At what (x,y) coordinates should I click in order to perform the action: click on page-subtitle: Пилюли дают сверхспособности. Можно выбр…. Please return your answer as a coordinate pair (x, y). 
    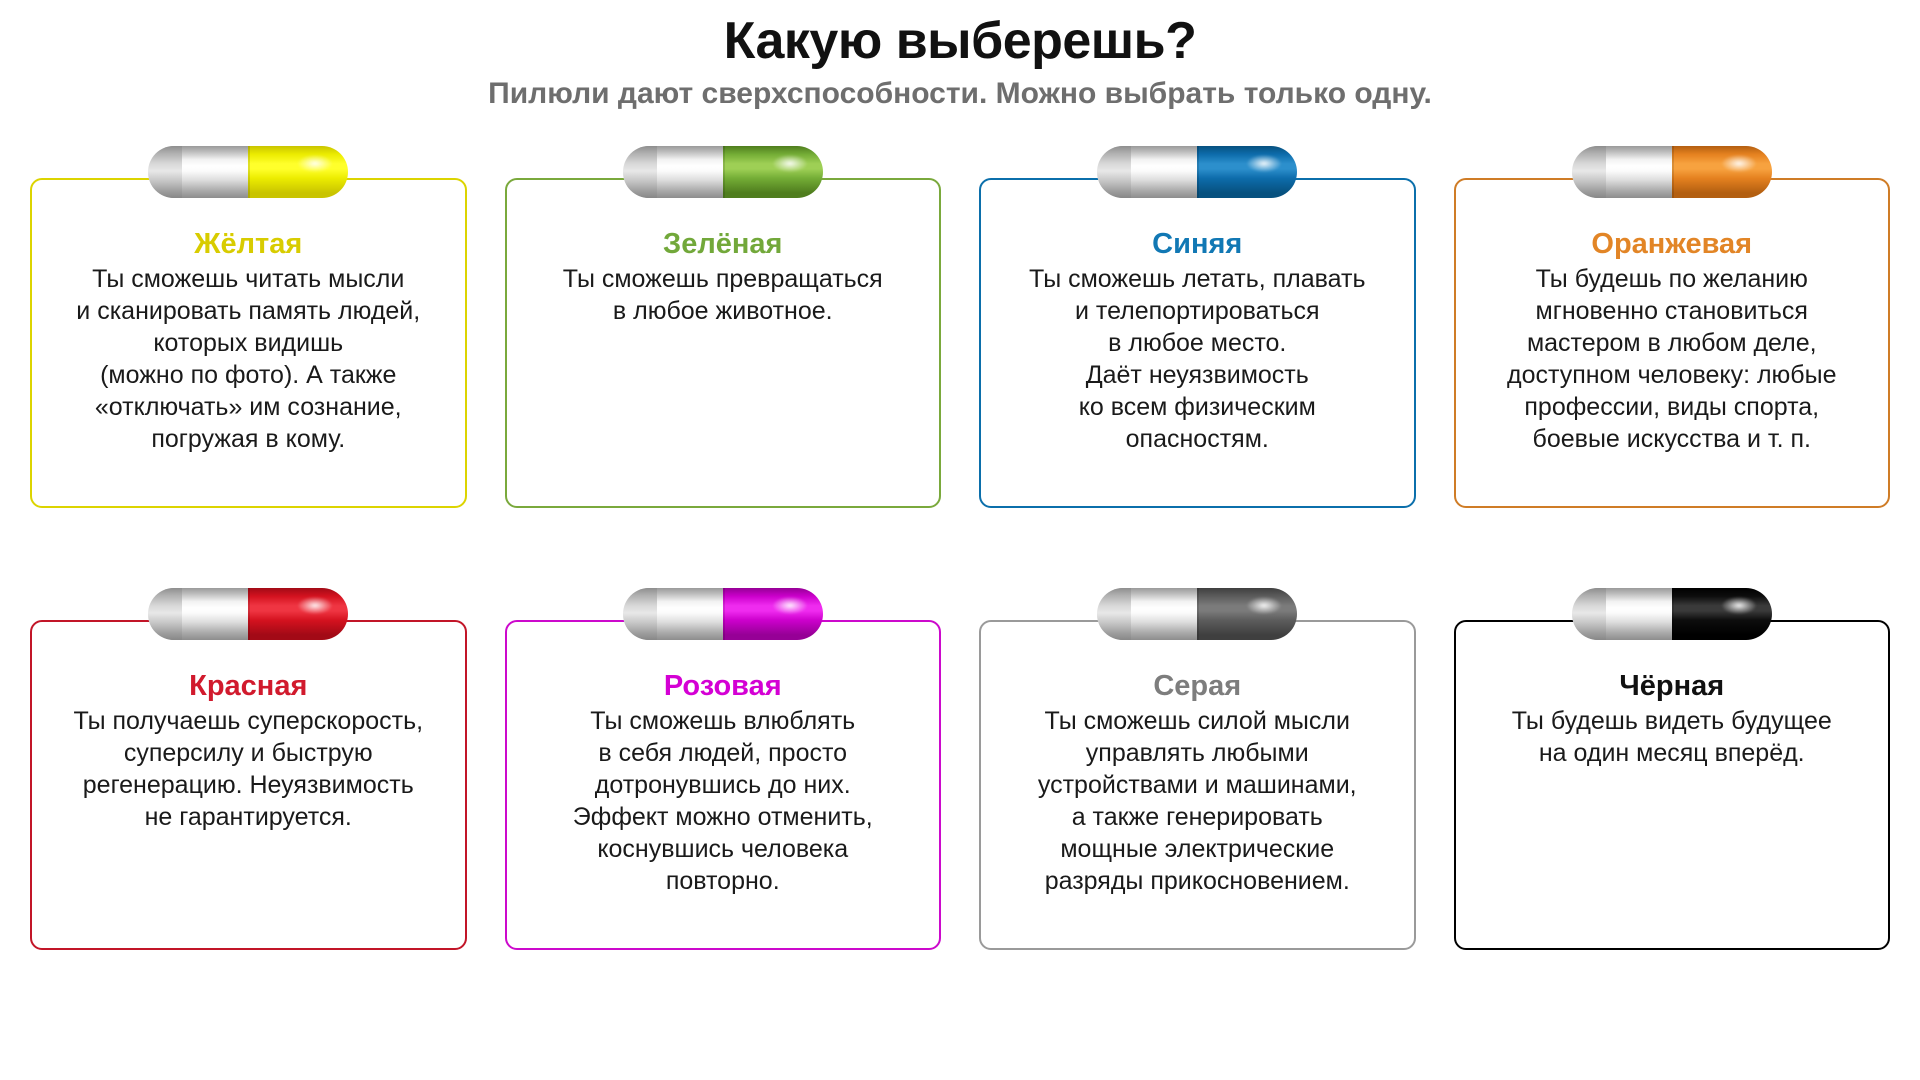
    Looking at the image, I should click on (960, 93).